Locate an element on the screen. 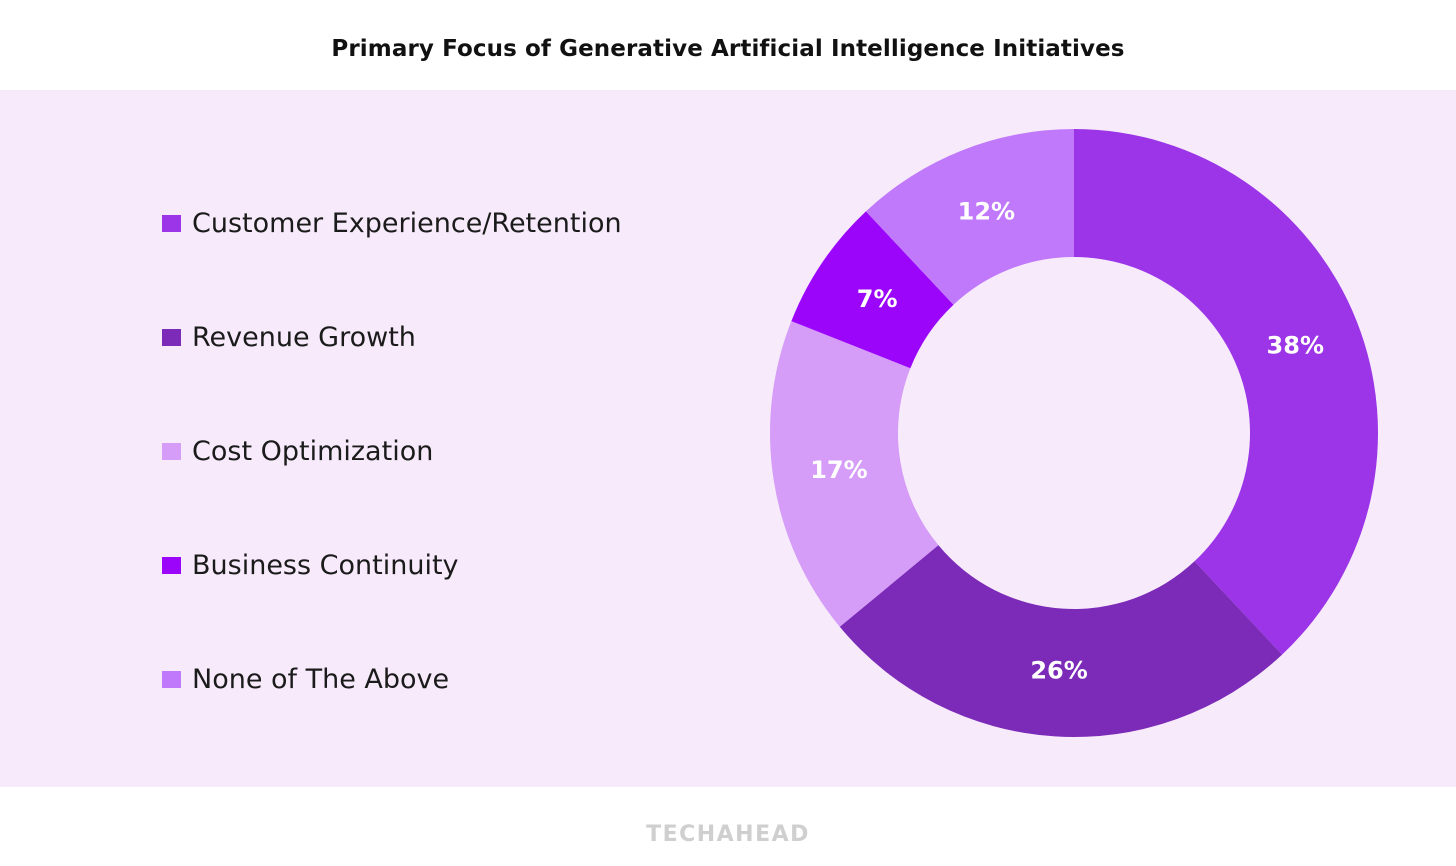 This screenshot has height=866, width=1456. legend-label-cost-optimization: Cost Optimization is located at coordinates (313, 451).